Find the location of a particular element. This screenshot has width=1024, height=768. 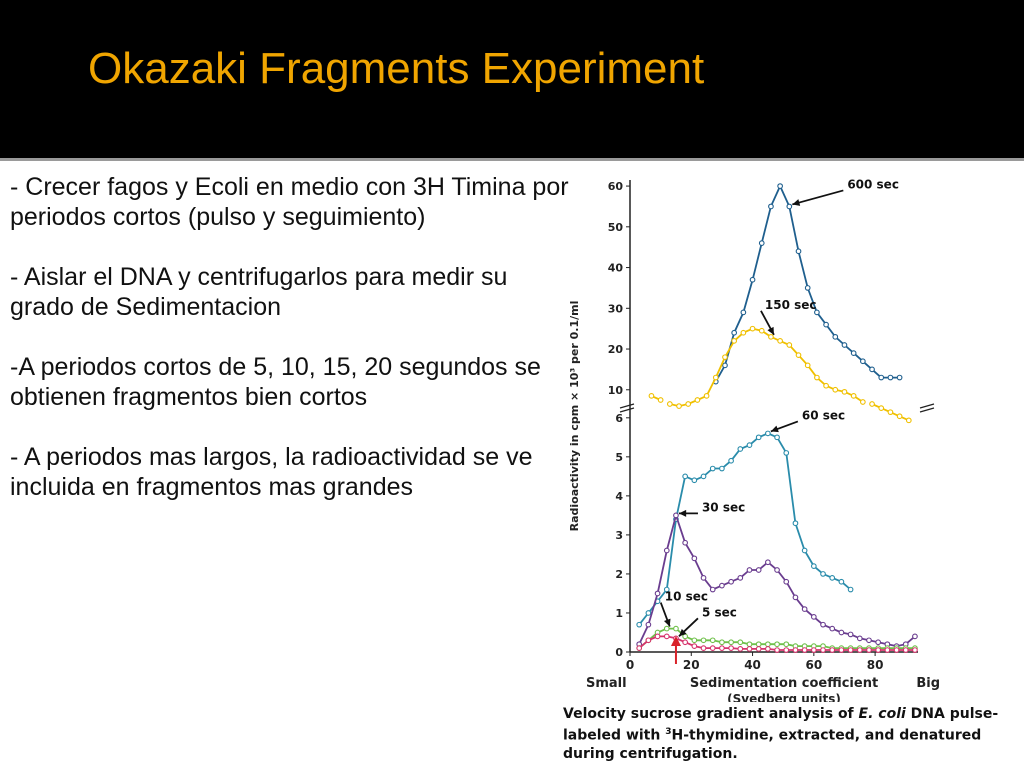

annotation-label: 30 sec is located at coordinates (723, 507).